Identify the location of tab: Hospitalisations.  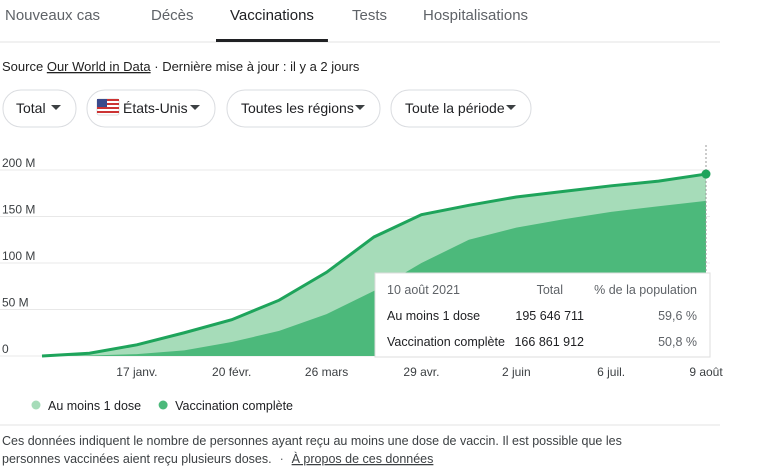
(475, 15).